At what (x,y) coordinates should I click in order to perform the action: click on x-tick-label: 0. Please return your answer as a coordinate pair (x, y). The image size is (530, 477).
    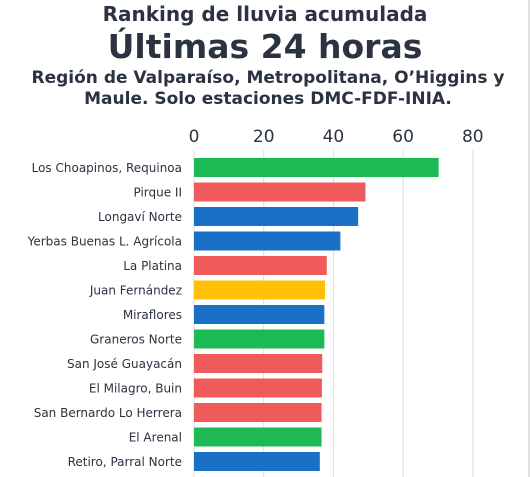
    Looking at the image, I should click on (194, 137).